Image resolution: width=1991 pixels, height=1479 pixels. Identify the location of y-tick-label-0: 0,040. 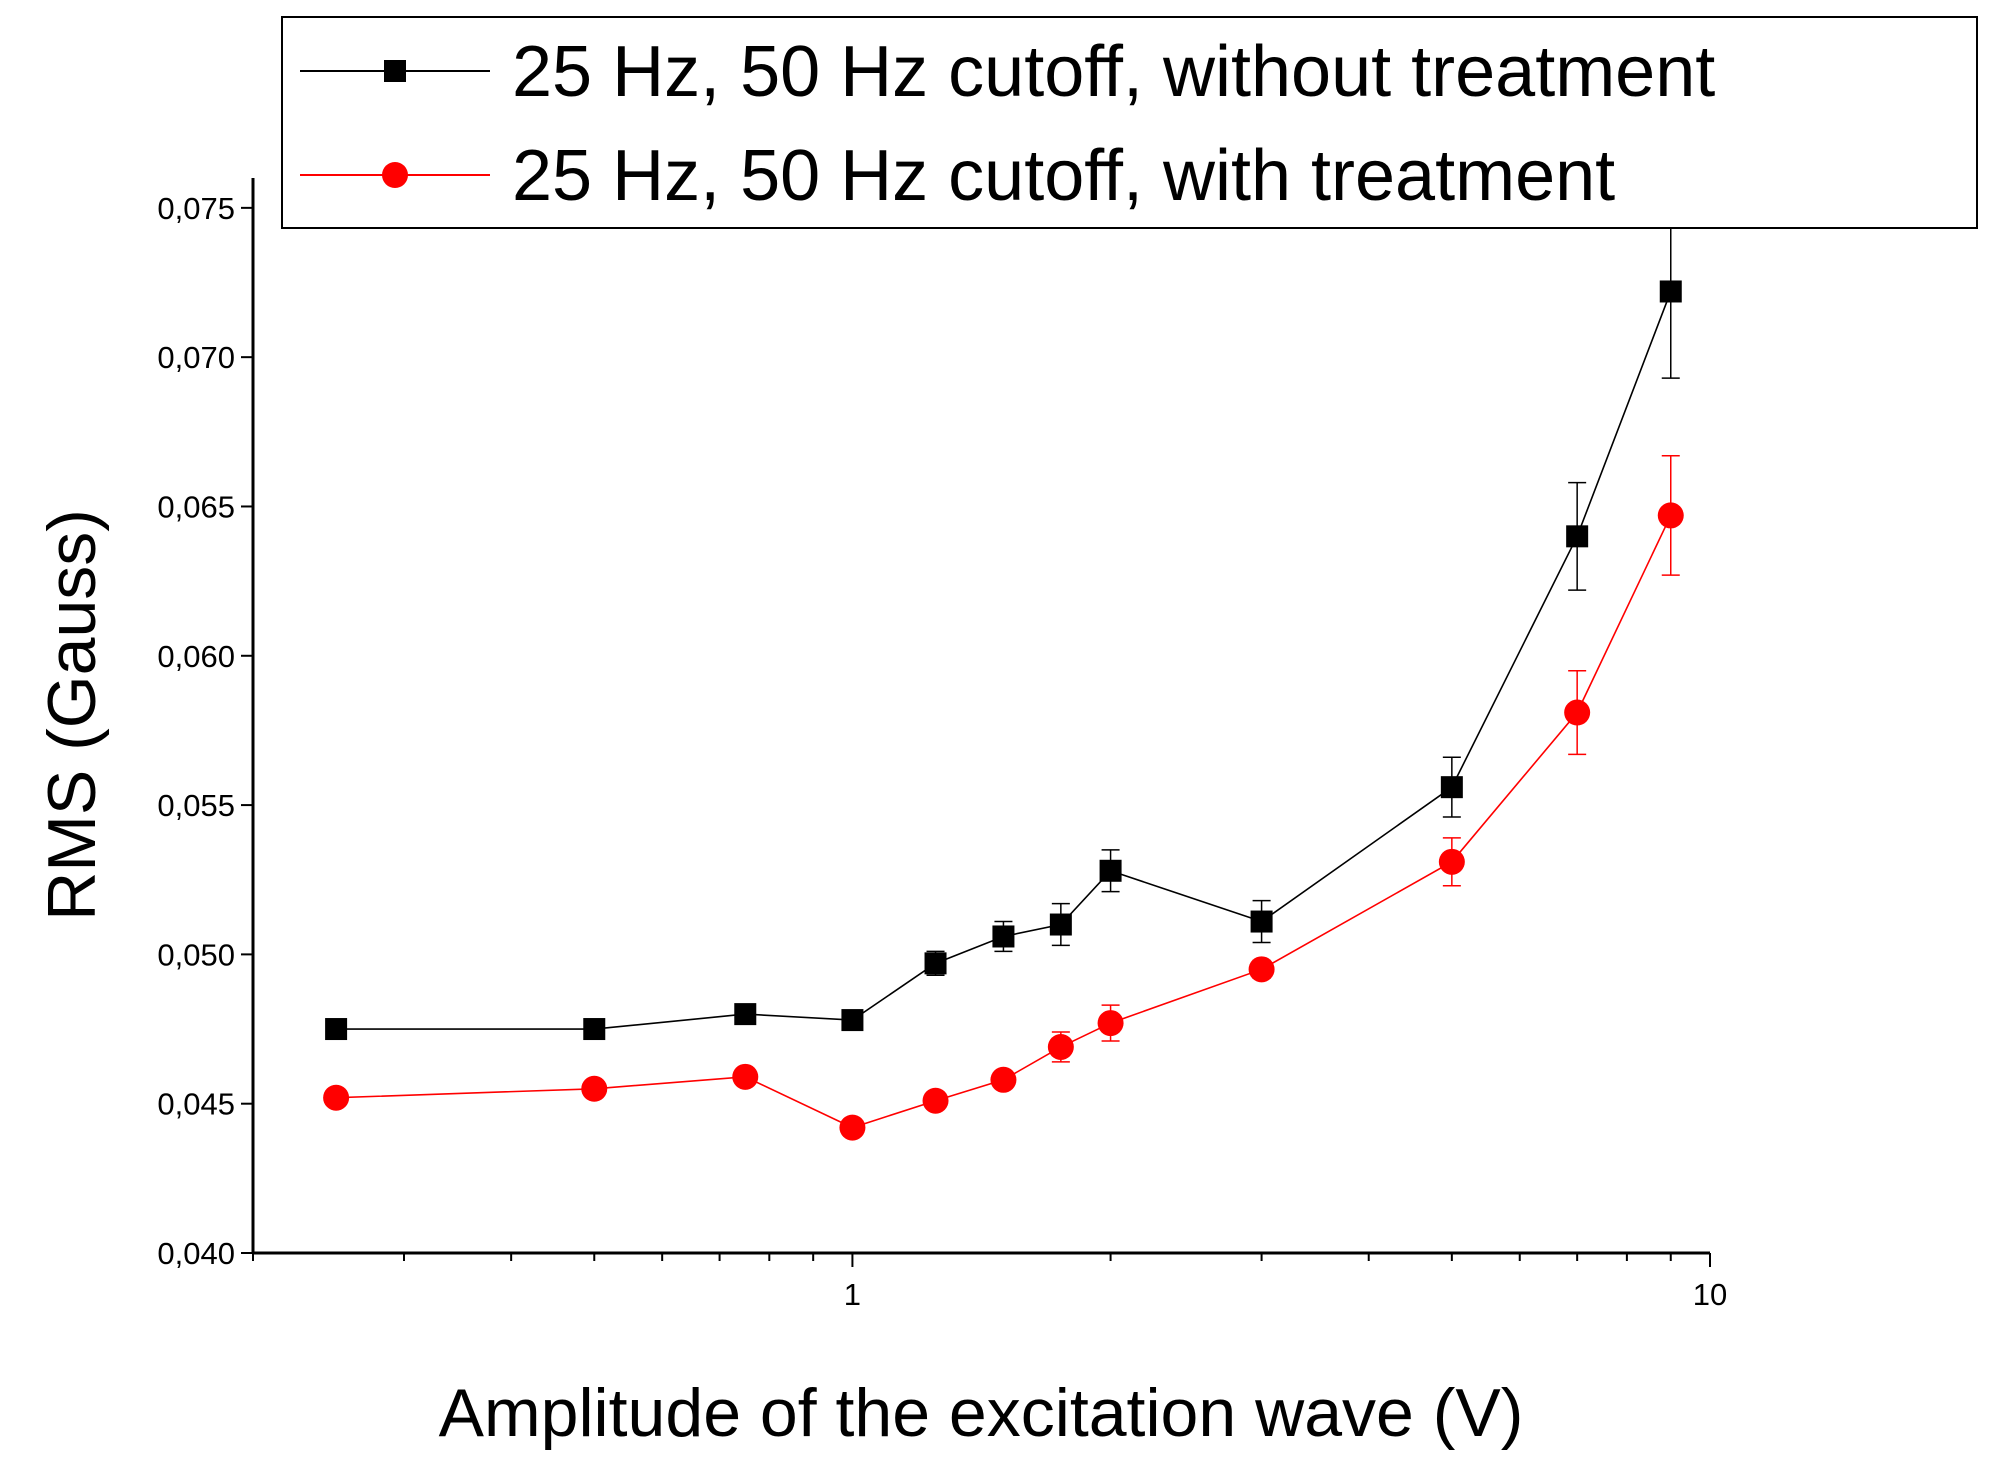
(196, 1253).